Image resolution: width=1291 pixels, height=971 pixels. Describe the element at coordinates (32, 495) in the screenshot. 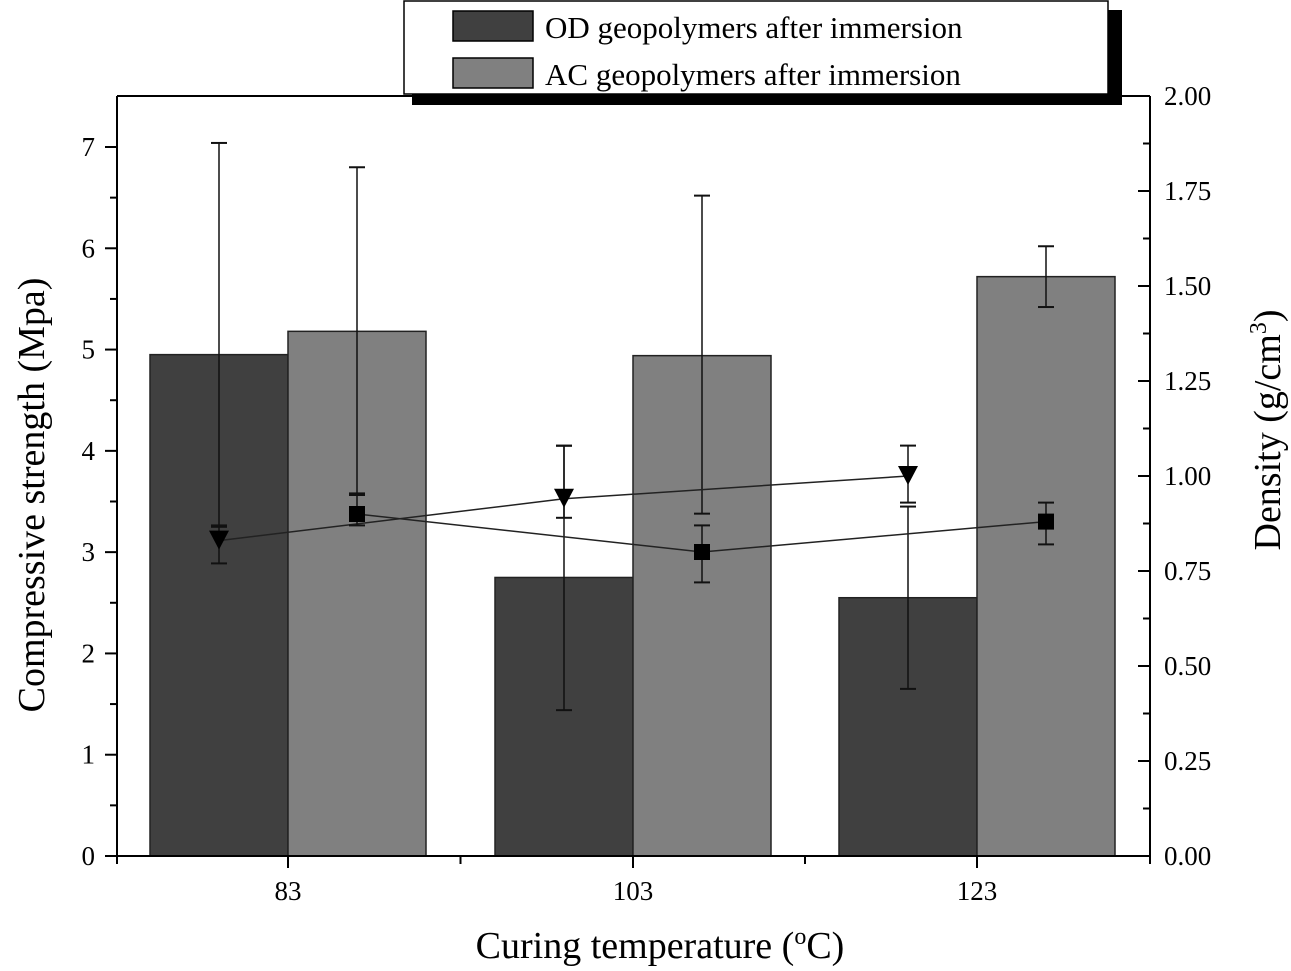

I see `y-axis-title: Compressive strength (Mpa)` at that location.